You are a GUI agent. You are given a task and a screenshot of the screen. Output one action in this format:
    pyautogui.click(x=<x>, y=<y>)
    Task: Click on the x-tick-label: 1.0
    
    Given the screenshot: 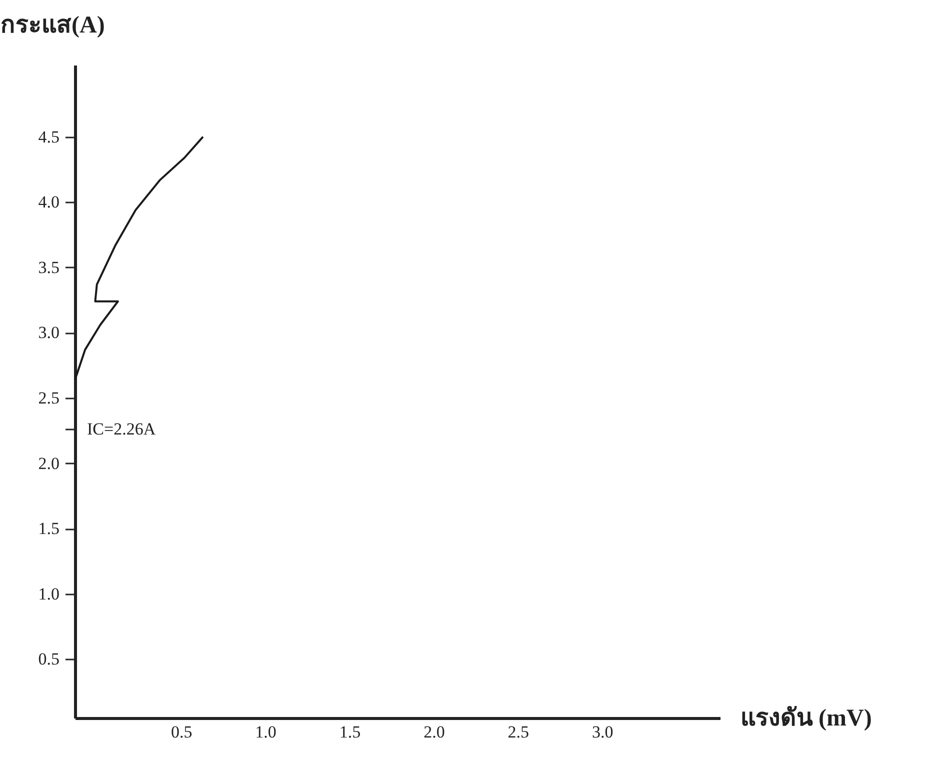 What is the action you would take?
    pyautogui.click(x=265, y=732)
    